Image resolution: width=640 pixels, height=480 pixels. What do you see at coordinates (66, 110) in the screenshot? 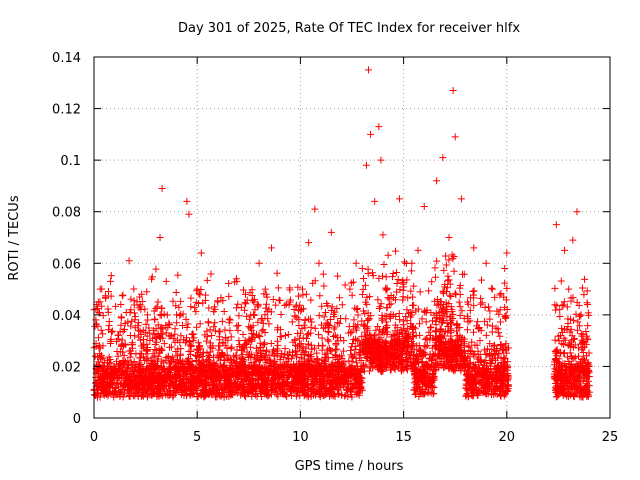
I see `y-tick-label: 0.12` at bounding box center [66, 110].